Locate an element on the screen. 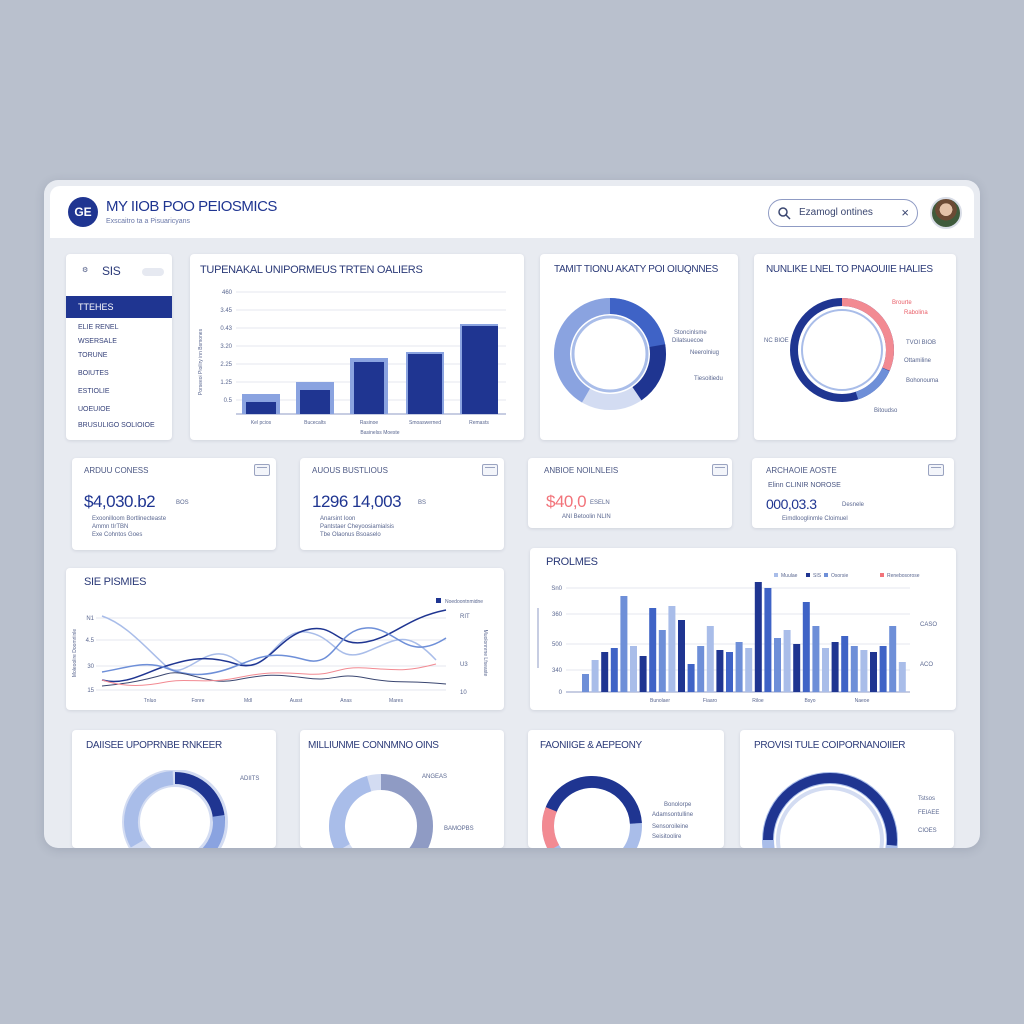  stat-unit: BS is located at coordinates (422, 503).